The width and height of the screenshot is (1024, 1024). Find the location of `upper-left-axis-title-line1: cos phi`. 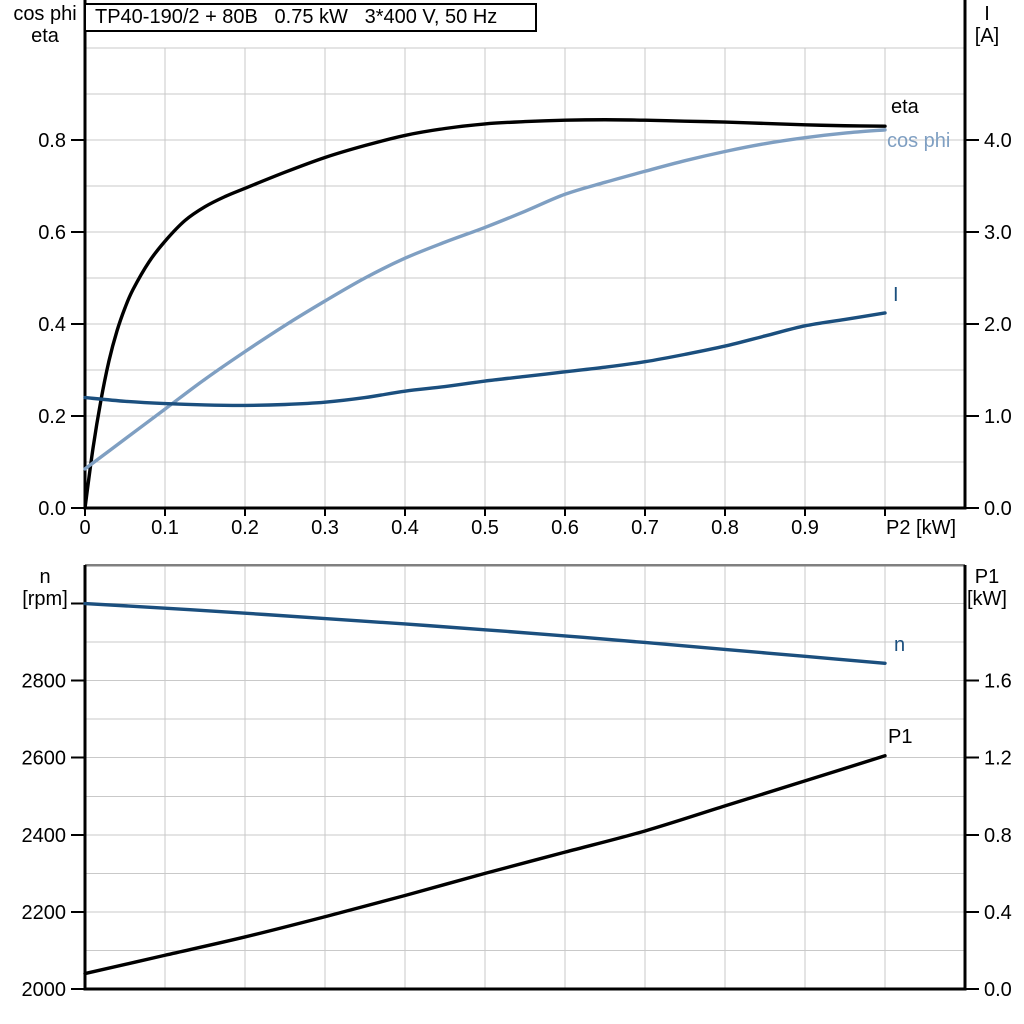

upper-left-axis-title-line1: cos phi is located at coordinates (45, 14).